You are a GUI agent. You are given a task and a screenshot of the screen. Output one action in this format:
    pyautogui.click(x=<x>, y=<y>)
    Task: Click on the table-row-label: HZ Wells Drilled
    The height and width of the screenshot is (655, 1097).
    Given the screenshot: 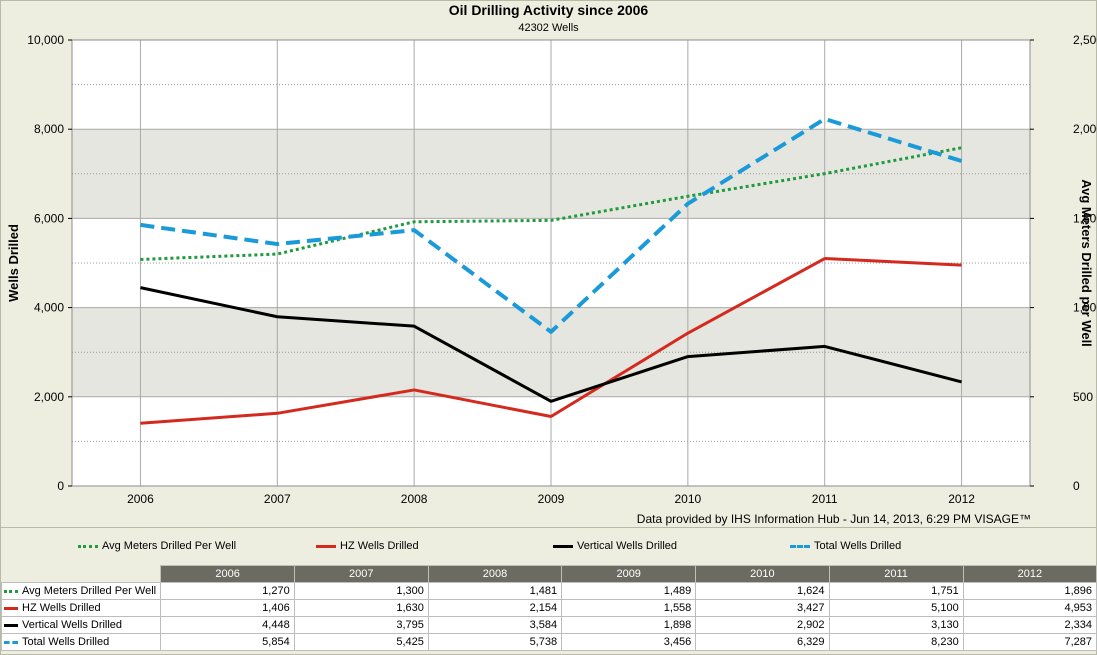 What is the action you would take?
    pyautogui.click(x=81, y=608)
    